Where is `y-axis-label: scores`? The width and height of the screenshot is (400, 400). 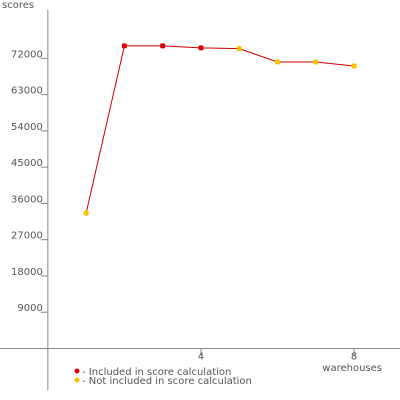 y-axis-label: scores is located at coordinates (18, 5).